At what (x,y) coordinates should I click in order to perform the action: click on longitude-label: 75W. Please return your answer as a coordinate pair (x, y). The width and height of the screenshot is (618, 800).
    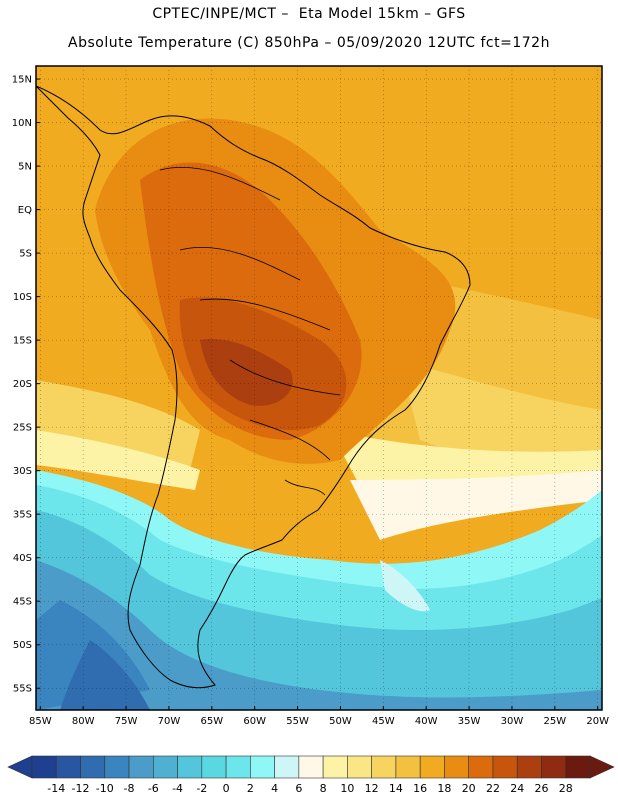
    Looking at the image, I should click on (126, 721).